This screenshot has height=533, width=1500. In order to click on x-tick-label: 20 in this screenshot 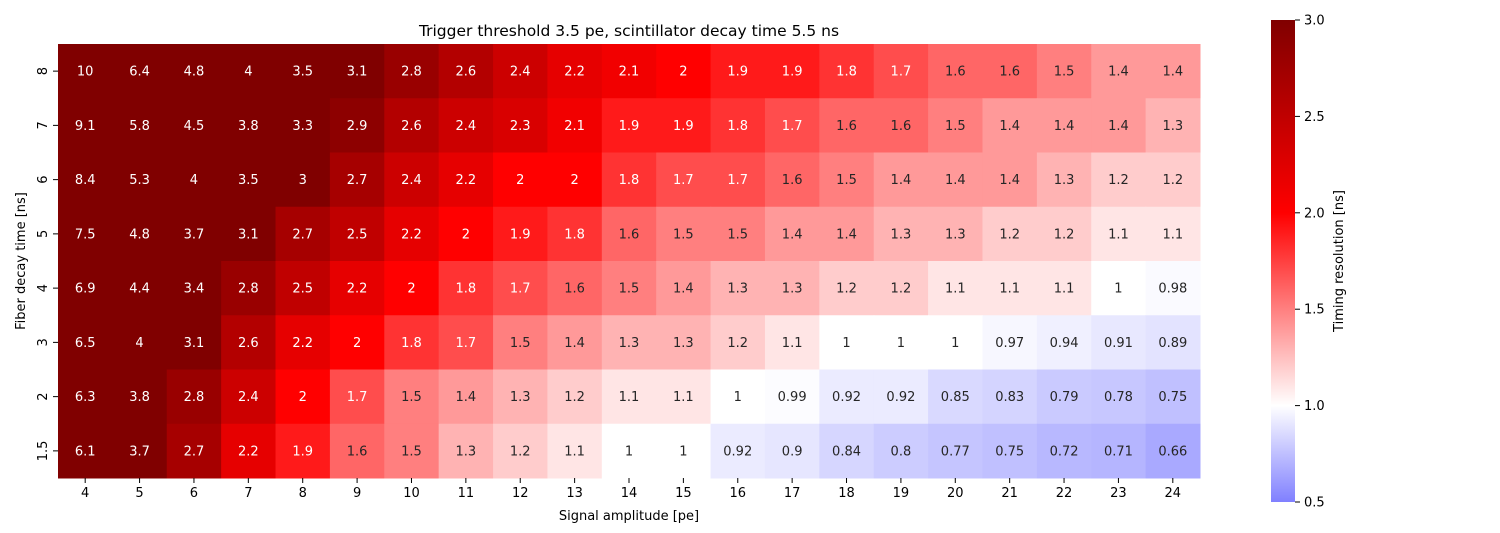, I will do `click(955, 493)`.